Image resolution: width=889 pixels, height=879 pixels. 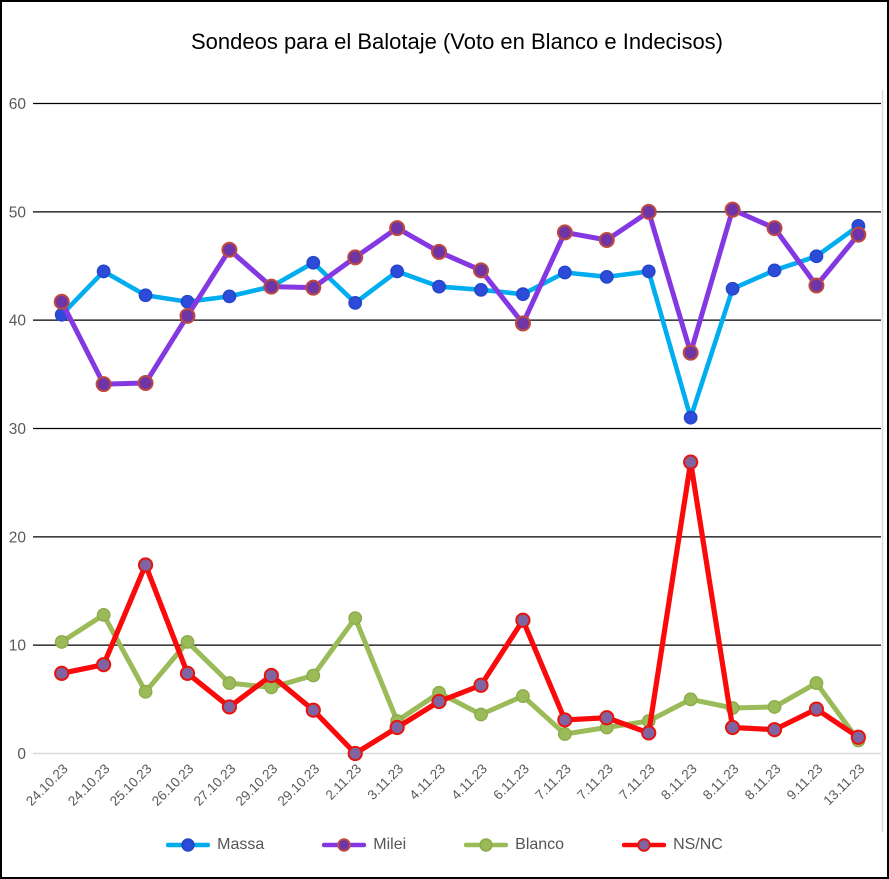 What do you see at coordinates (257, 785) in the screenshot?
I see `x-axis-tick-label: 29.10.23` at bounding box center [257, 785].